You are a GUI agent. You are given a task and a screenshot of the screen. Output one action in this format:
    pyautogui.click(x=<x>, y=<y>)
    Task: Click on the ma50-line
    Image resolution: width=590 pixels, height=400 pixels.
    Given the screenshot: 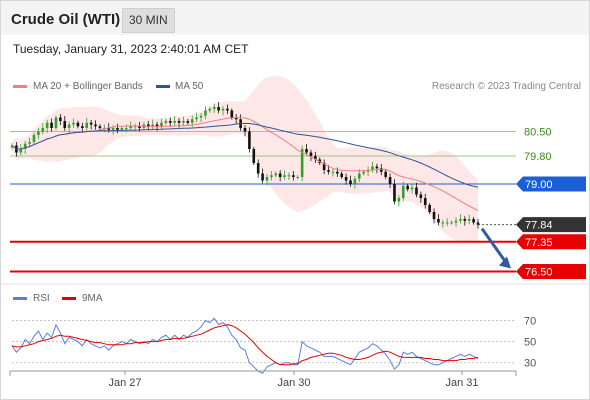 What is the action you would take?
    pyautogui.click(x=245, y=155)
    